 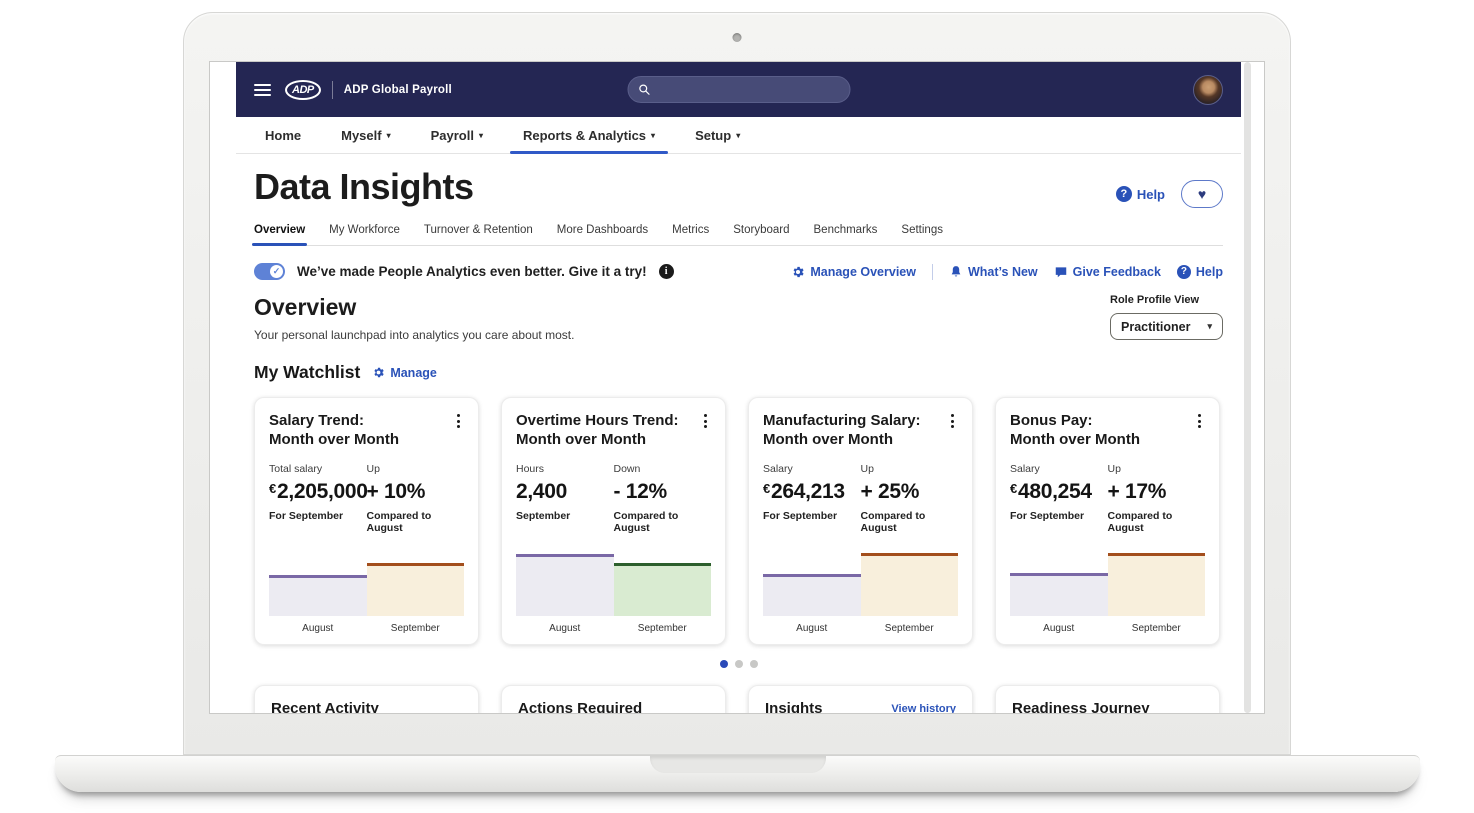 What do you see at coordinates (379, 372) in the screenshot?
I see `gear-icon` at bounding box center [379, 372].